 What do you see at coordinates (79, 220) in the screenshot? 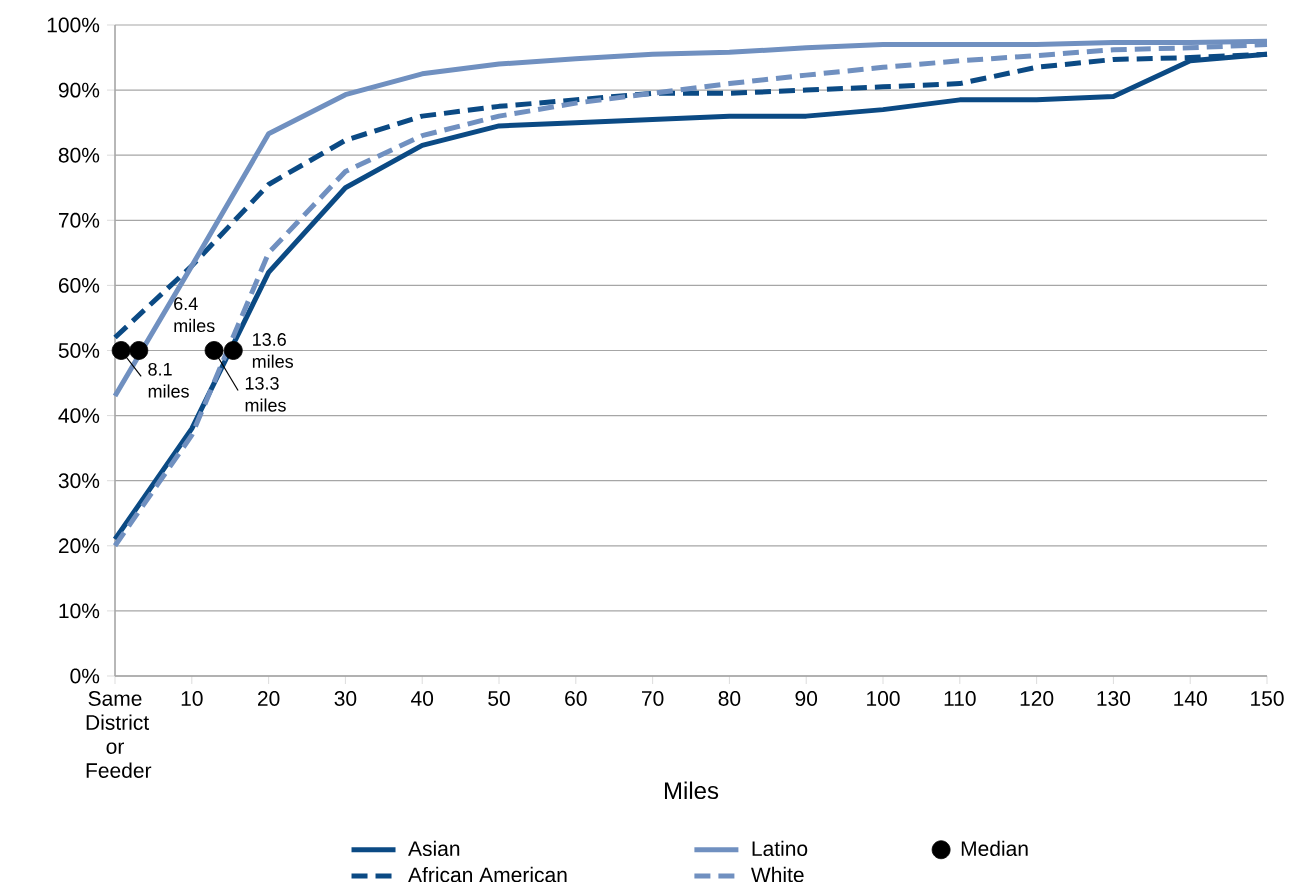
I see `y-tick-label: 70%` at bounding box center [79, 220].